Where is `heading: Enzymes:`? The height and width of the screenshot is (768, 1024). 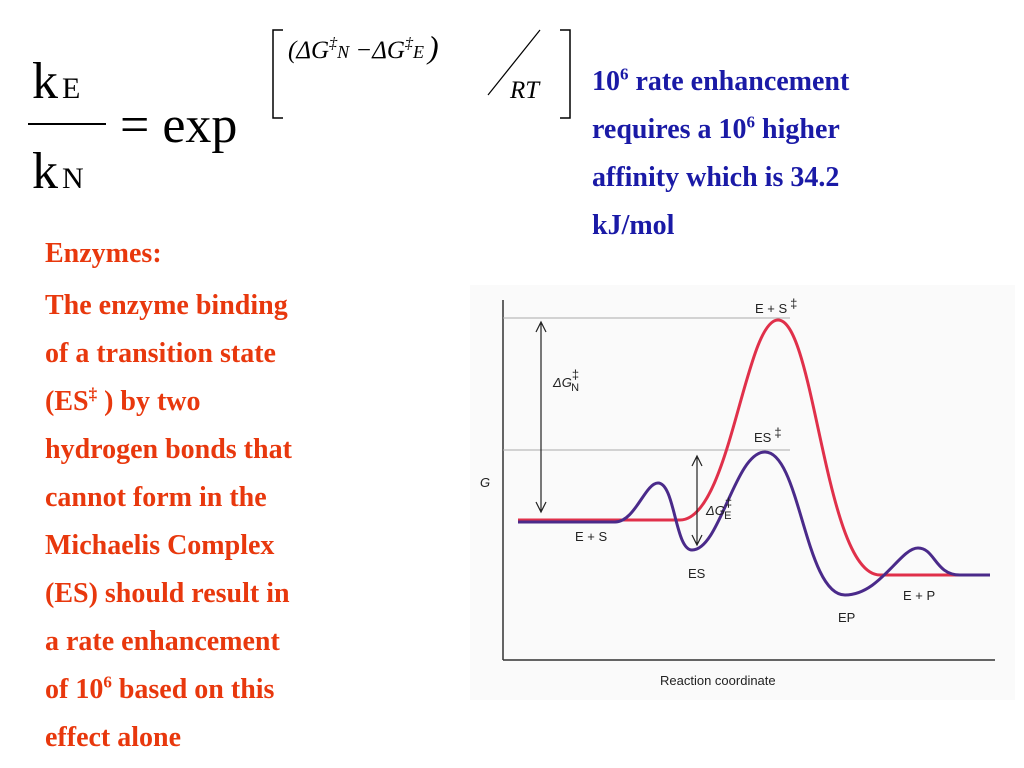 heading: Enzymes: is located at coordinates (103, 253).